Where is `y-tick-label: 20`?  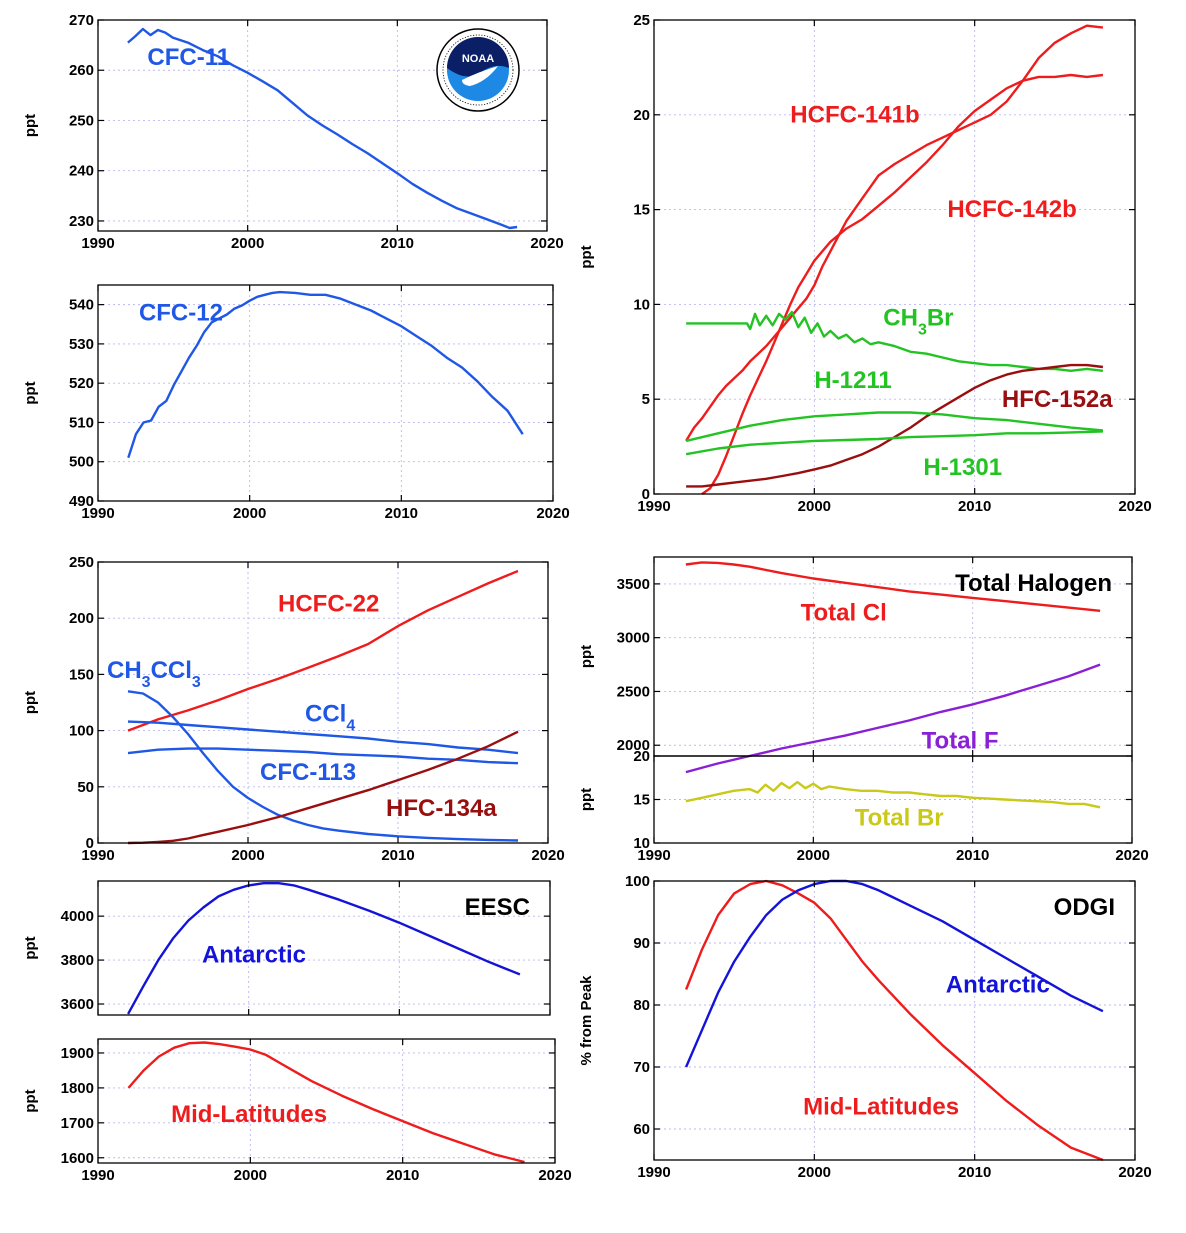
y-tick-label: 20 is located at coordinates (641, 756).